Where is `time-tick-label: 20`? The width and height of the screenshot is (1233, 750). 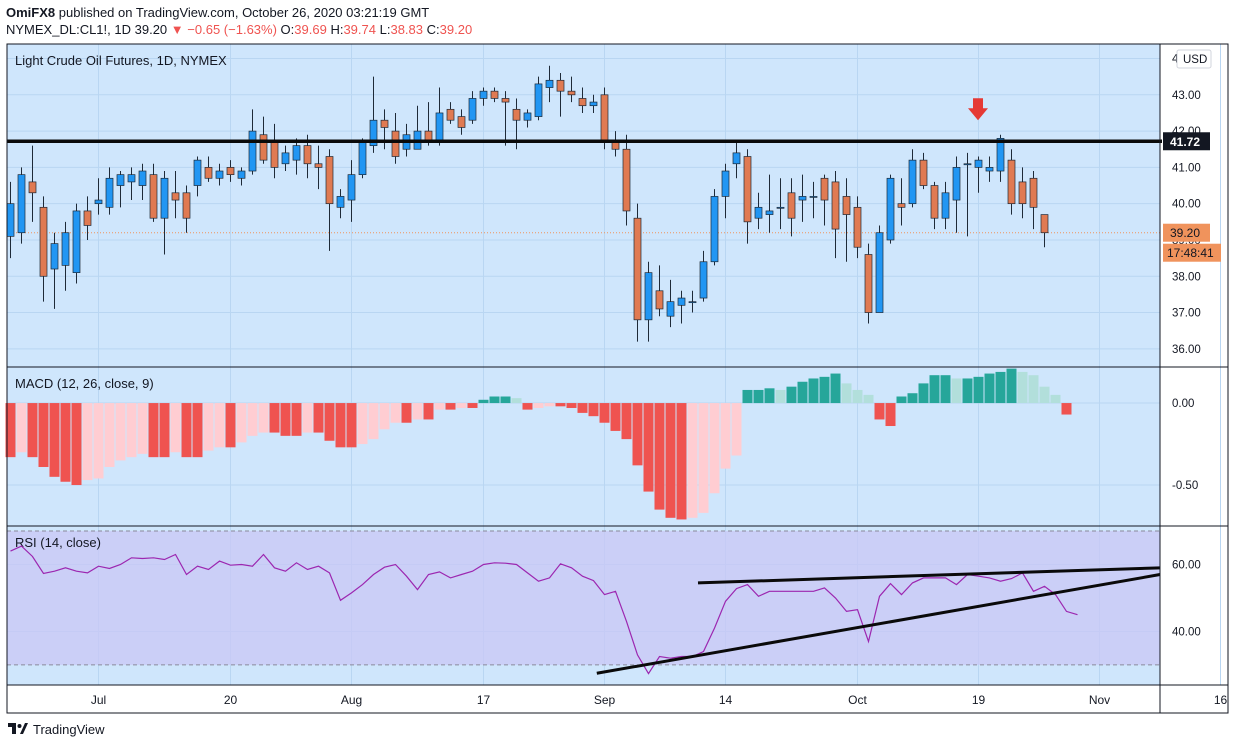
time-tick-label: 20 is located at coordinates (231, 700).